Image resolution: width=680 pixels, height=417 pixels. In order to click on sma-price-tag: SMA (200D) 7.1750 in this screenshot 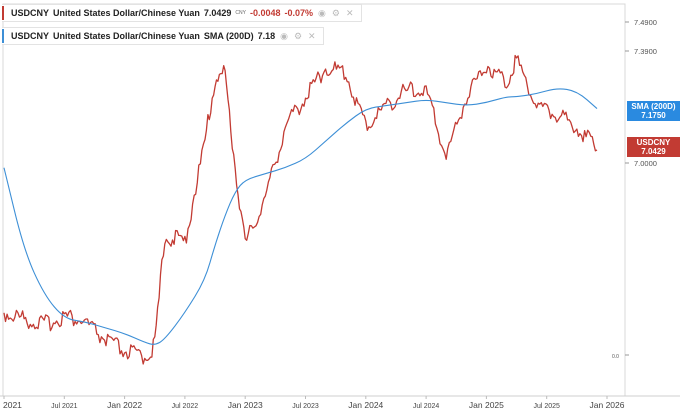, I will do `click(653, 111)`.